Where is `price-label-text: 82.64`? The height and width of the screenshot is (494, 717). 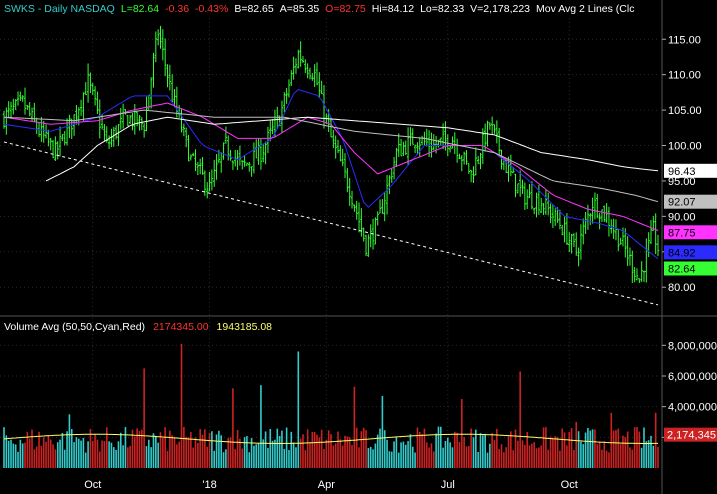 price-label-text: 82.64 is located at coordinates (682, 270).